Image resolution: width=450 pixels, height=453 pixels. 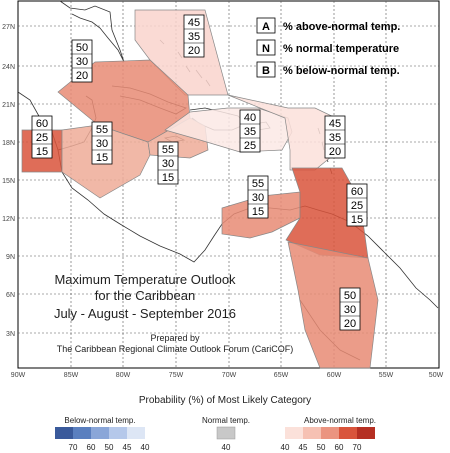 I want to click on lat-label: 6N, so click(x=10, y=295).